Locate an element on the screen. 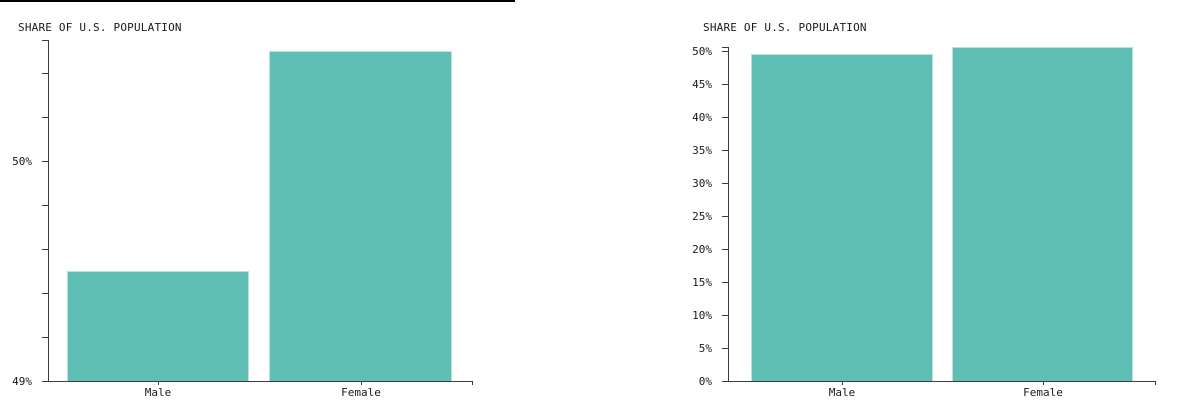 The height and width of the screenshot is (415, 1195). y-tick-label: 49% is located at coordinates (22, 381).